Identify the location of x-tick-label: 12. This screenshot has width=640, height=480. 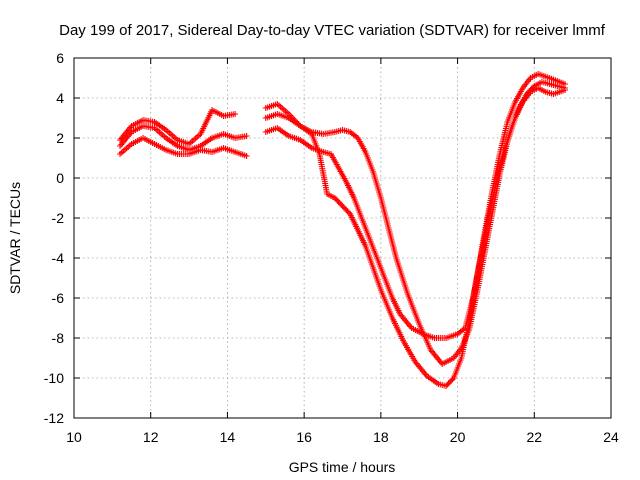
(151, 437).